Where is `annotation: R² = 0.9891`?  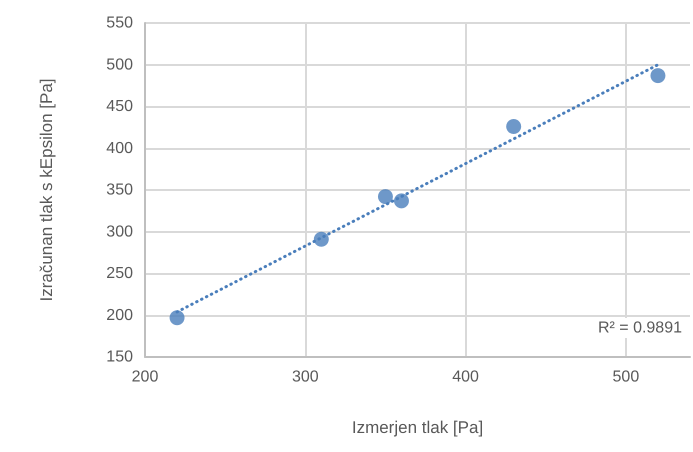
annotation: R² = 0.9891 is located at coordinates (640, 328).